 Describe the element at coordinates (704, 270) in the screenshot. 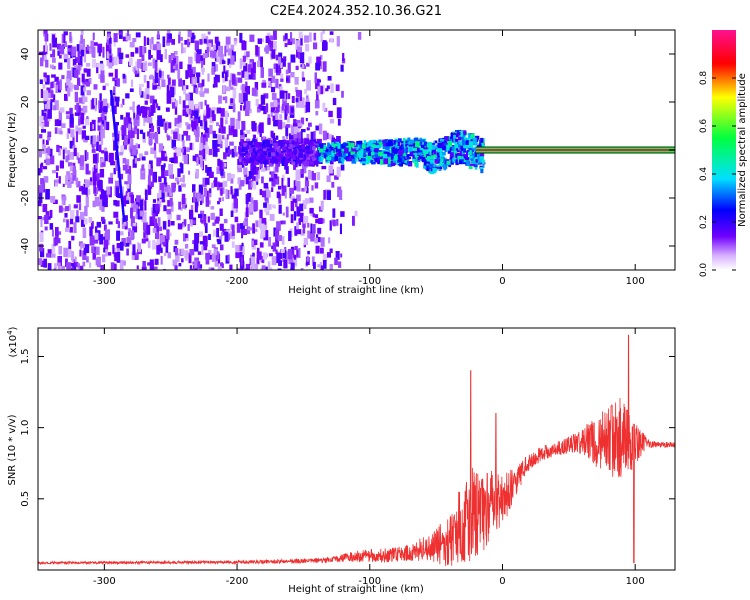

I see `colorbar-tick-label: 0.0` at that location.